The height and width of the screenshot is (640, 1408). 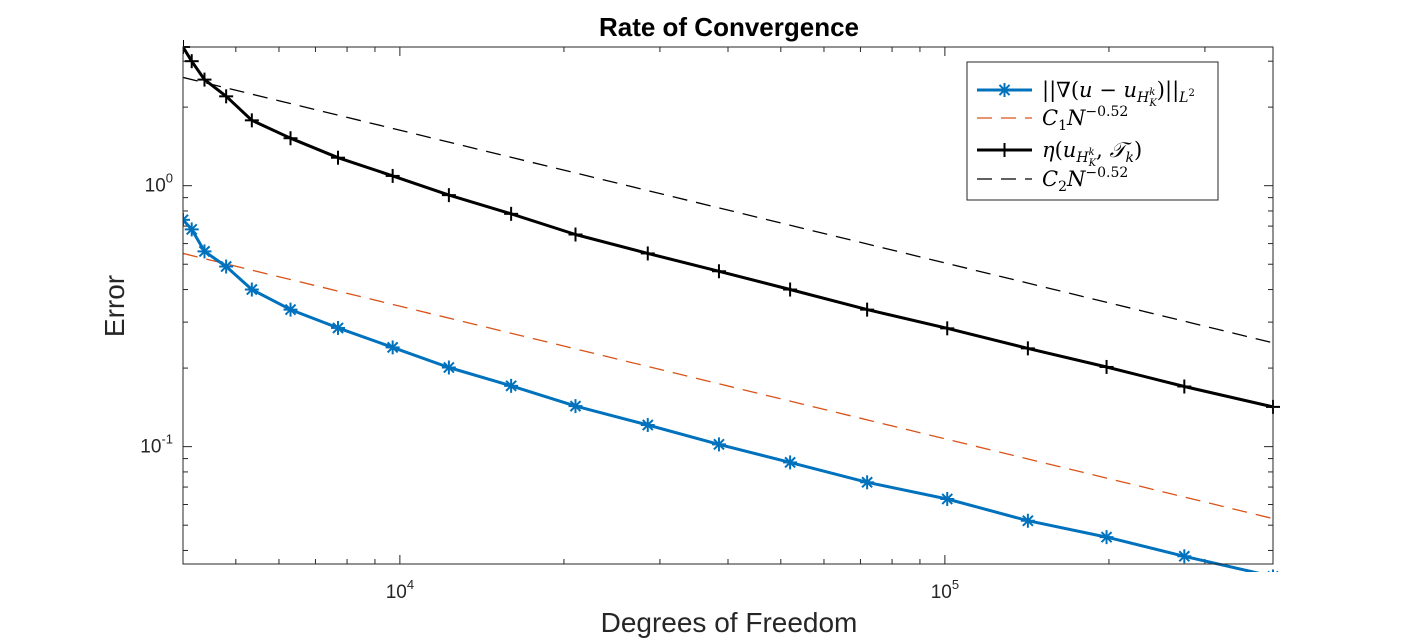 What do you see at coordinates (1085, 180) in the screenshot?
I see `legend-label-4: C2N−0.52` at bounding box center [1085, 180].